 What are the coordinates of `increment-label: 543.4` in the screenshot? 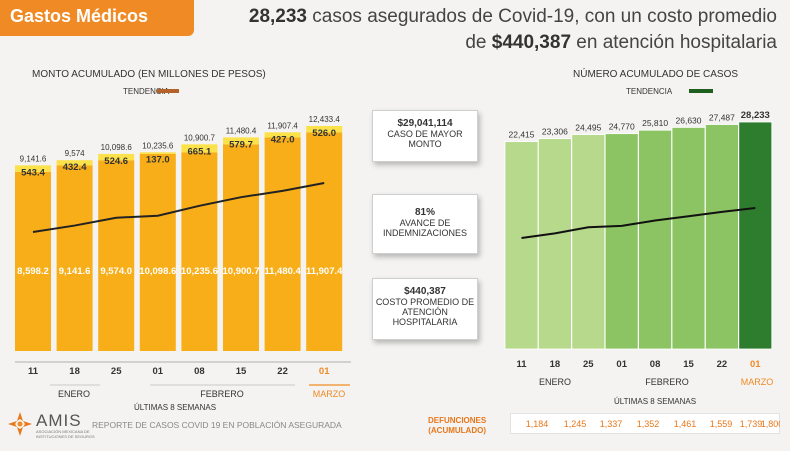 It's located at (33, 172).